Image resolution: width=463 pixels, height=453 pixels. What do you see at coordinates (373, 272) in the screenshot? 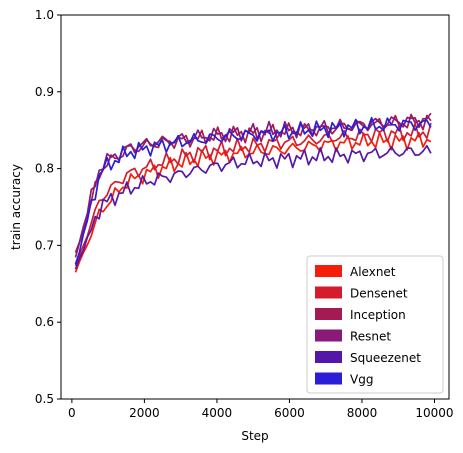
I see `legend-label-alexnet: Alexnet` at bounding box center [373, 272].